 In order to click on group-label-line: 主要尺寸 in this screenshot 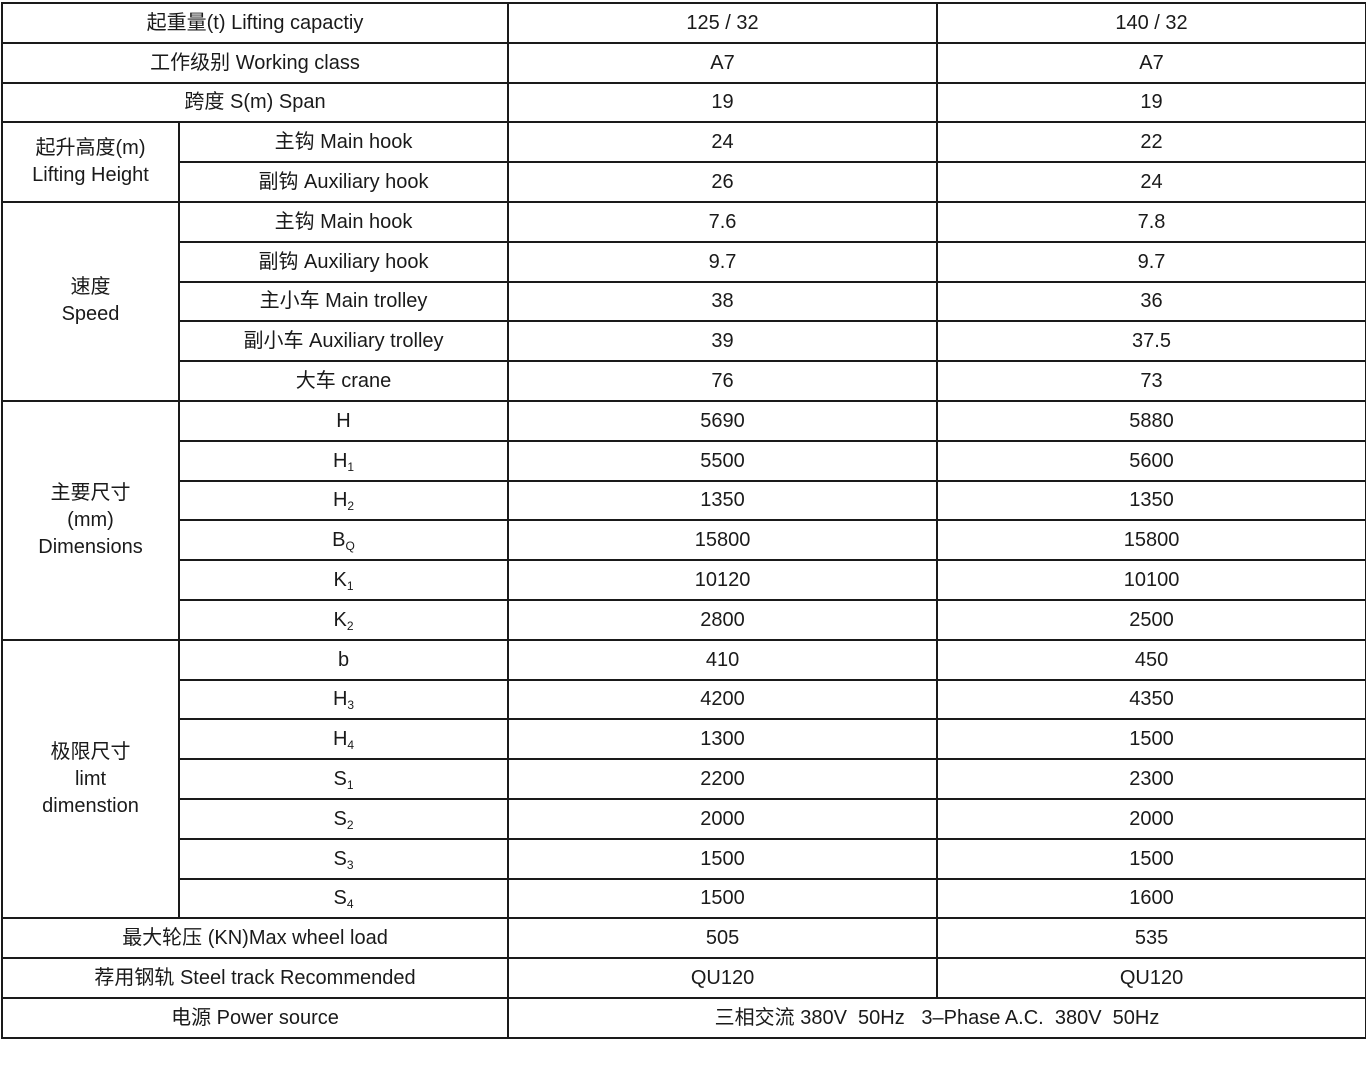, I will do `click(90, 492)`.